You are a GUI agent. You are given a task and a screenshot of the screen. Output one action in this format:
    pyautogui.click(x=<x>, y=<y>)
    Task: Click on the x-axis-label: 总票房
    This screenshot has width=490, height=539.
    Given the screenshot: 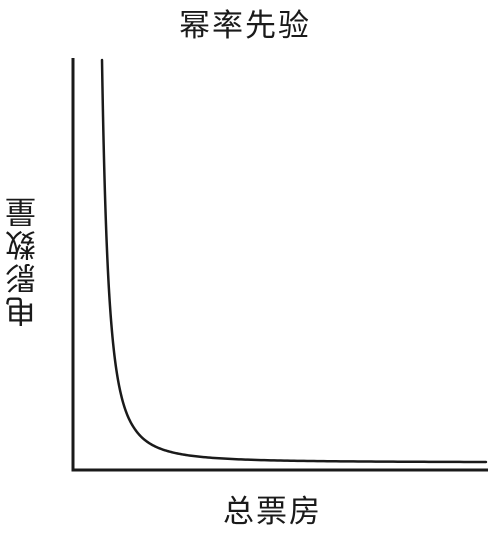 What is the action you would take?
    pyautogui.click(x=272, y=512)
    